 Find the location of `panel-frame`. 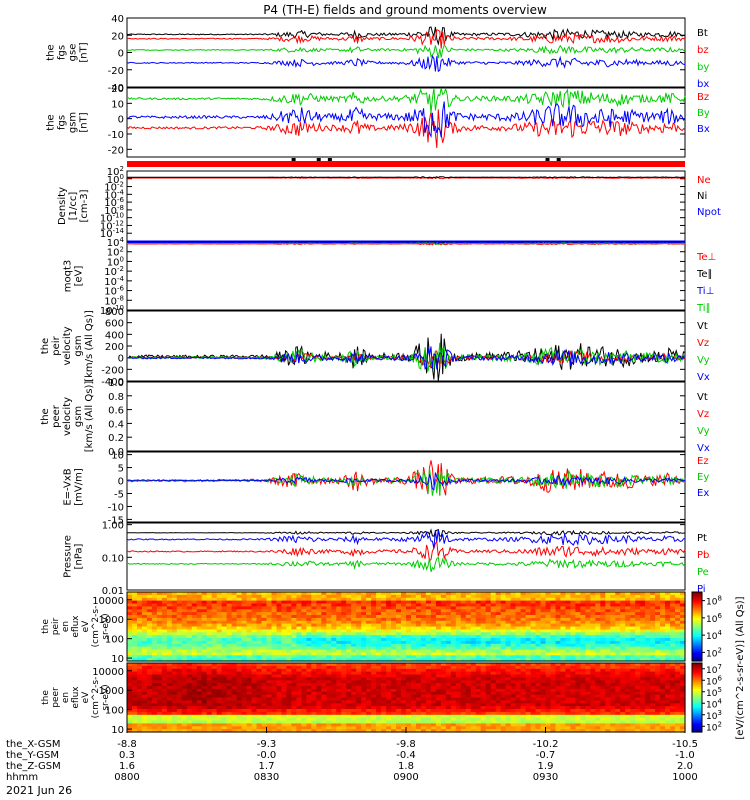

panel-frame is located at coordinates (406, 416).